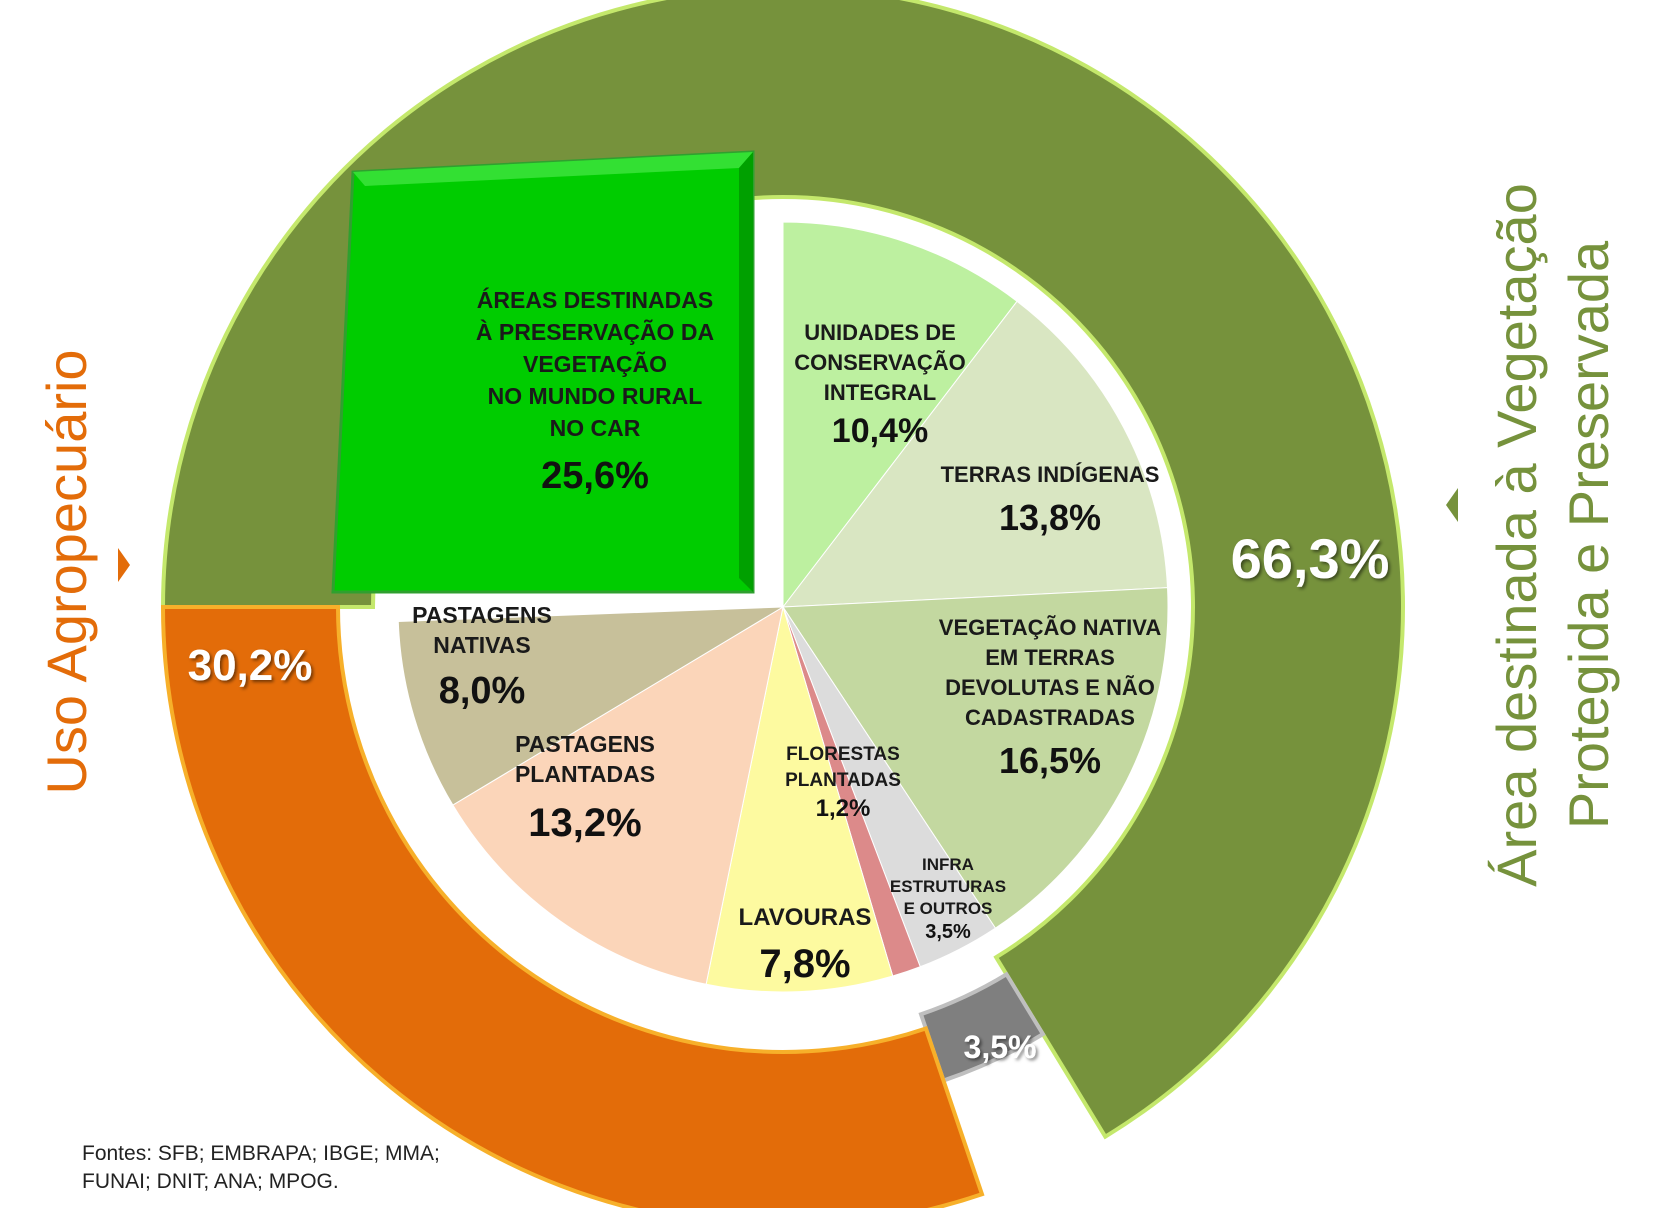  What do you see at coordinates (880, 362) in the screenshot?
I see `label-ucs-line-2: CONSERVAÇÃO` at bounding box center [880, 362].